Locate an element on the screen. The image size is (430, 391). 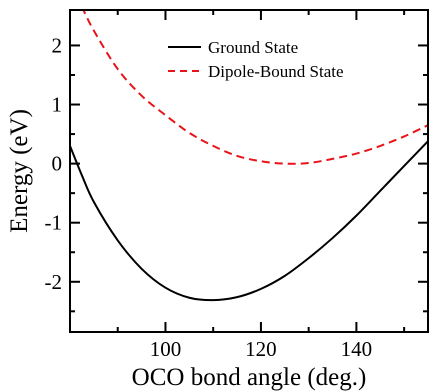
y-tick-label: 1 is located at coordinates (57, 105).